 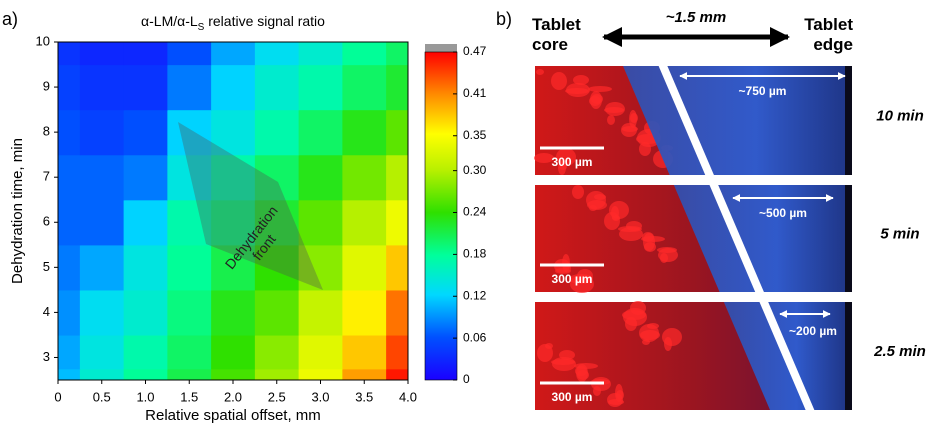 What do you see at coordinates (46, 86) in the screenshot?
I see `y-tick-label: 9` at bounding box center [46, 86].